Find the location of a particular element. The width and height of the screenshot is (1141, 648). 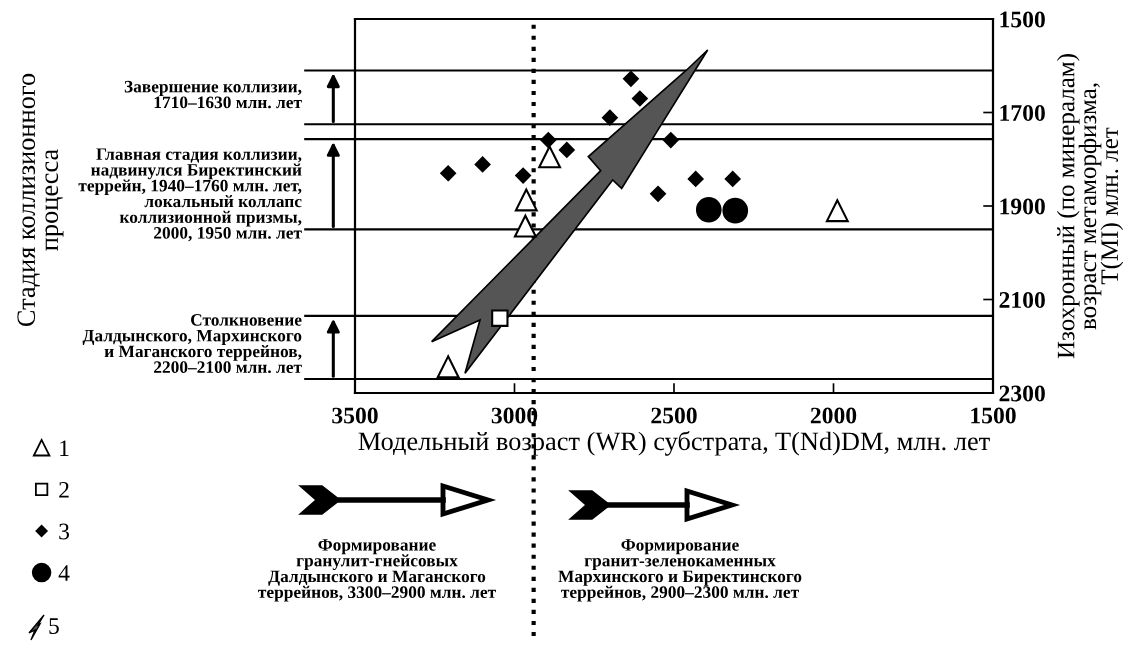

y-tick-label: 1500 is located at coordinates (1022, 19).